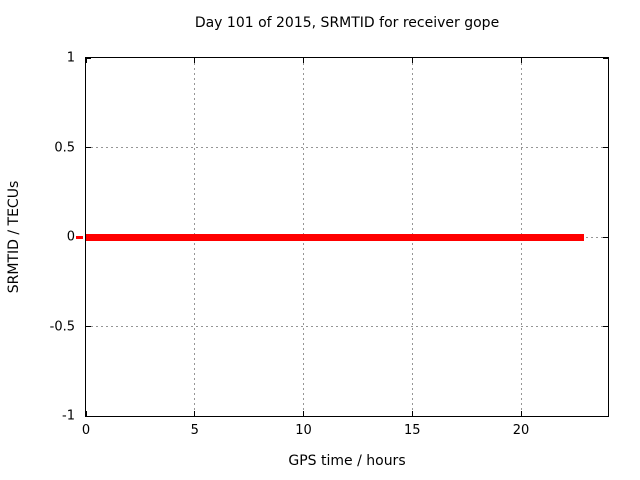  I want to click on x-tick-label: 10, so click(303, 430).